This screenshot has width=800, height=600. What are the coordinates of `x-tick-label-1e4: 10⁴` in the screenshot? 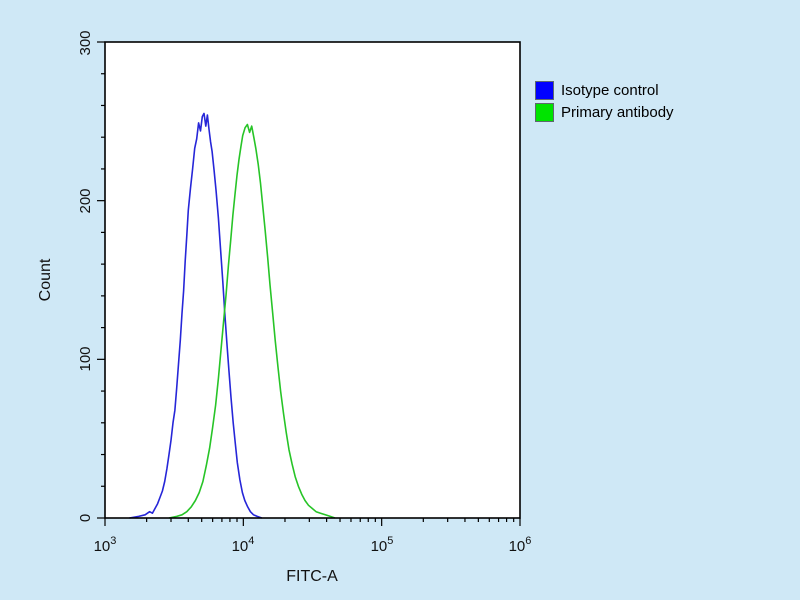 It's located at (243, 545).